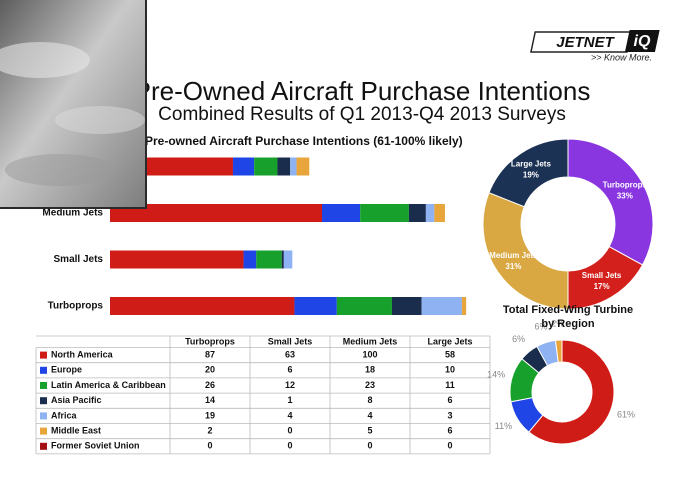 This screenshot has width=676, height=481. What do you see at coordinates (621, 57) in the screenshot?
I see `logo-tagline: >> Know More.` at bounding box center [621, 57].